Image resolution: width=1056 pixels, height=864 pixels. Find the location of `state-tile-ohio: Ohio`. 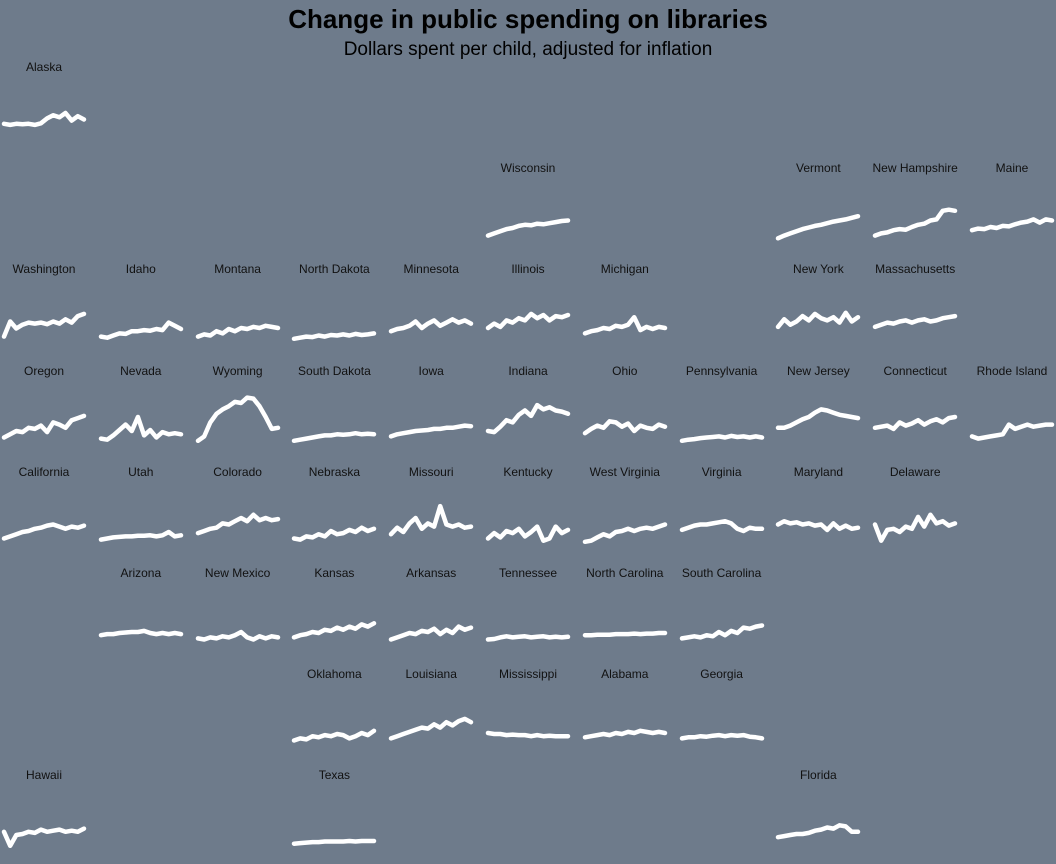

state-tile-ohio: Ohio is located at coordinates (625, 409).